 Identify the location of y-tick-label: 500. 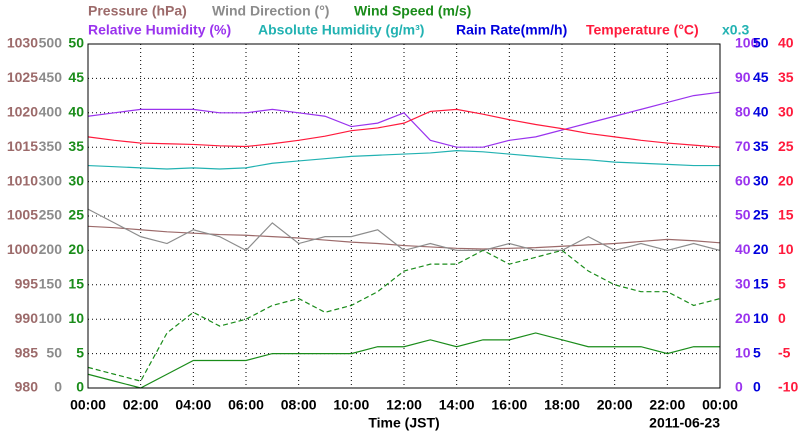
(51, 43).